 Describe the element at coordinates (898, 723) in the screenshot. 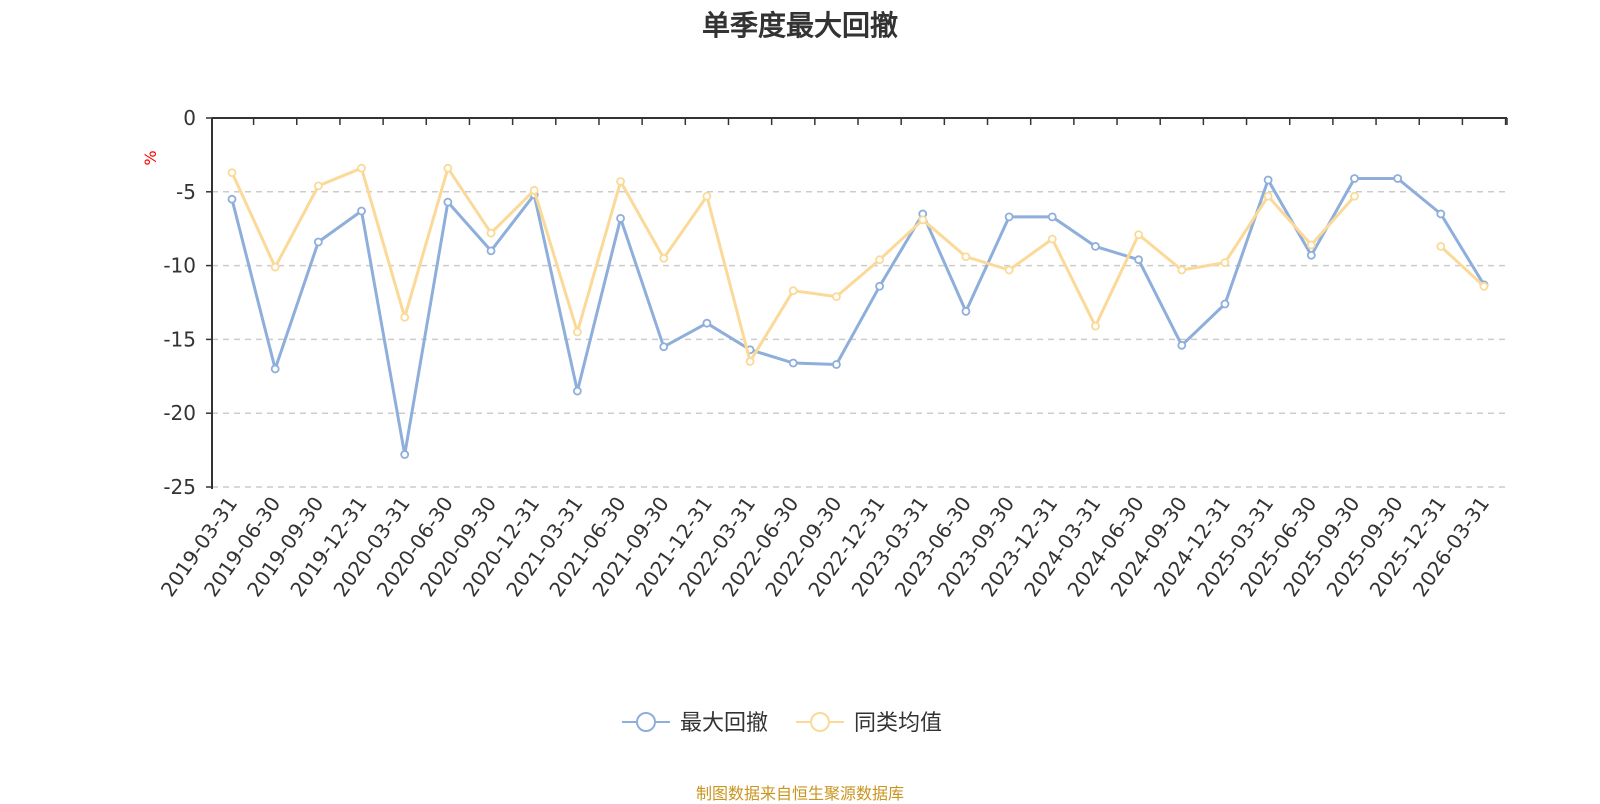

I see `legend-label-2: 同类均值` at that location.